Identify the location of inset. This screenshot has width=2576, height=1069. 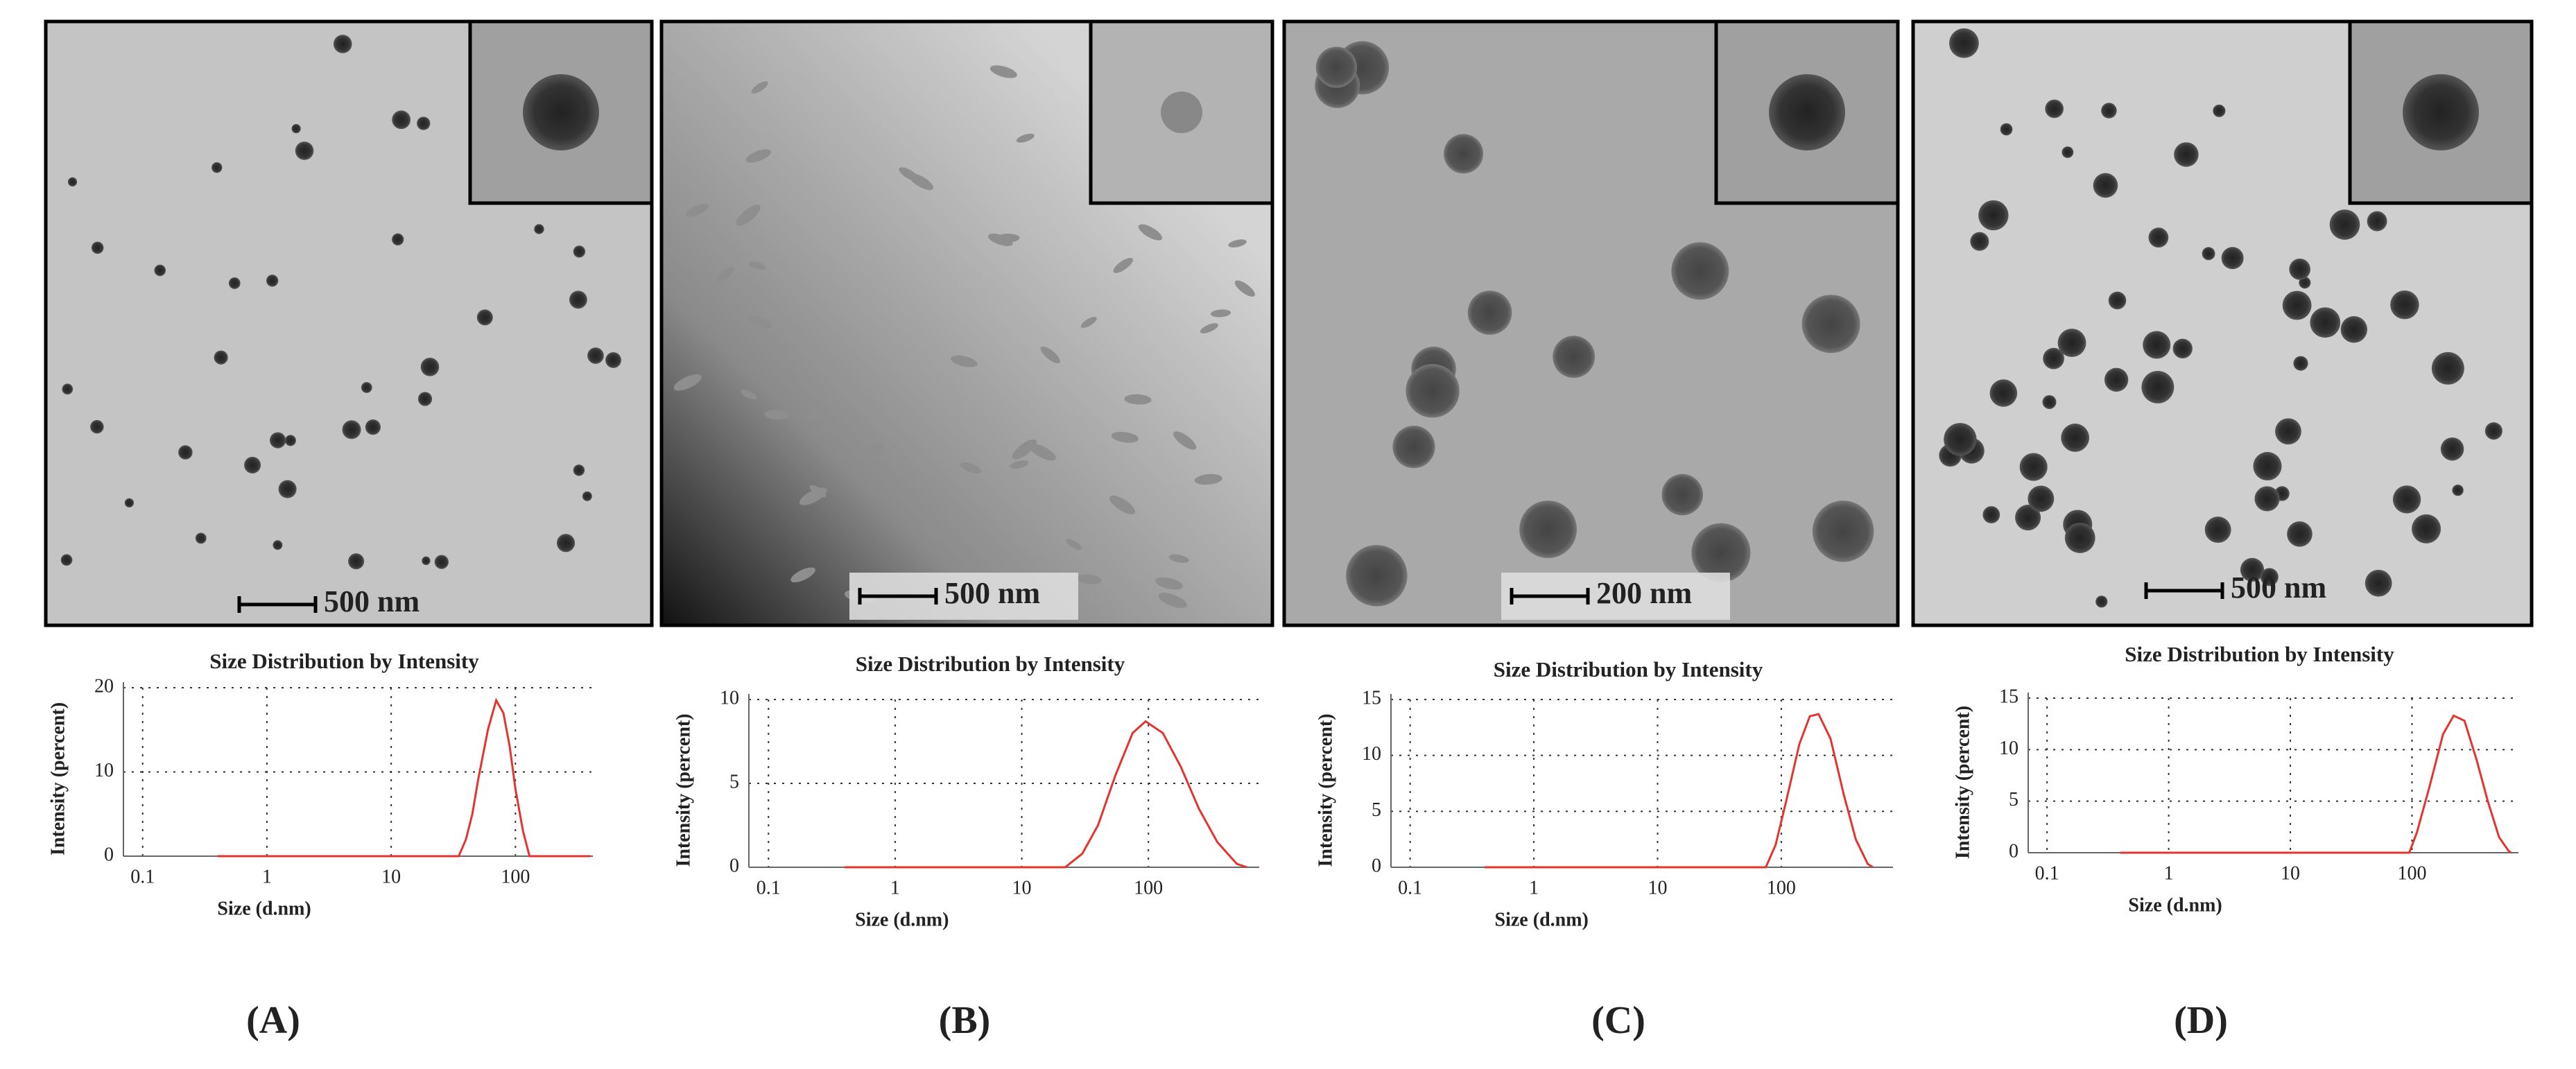
(1807, 112).